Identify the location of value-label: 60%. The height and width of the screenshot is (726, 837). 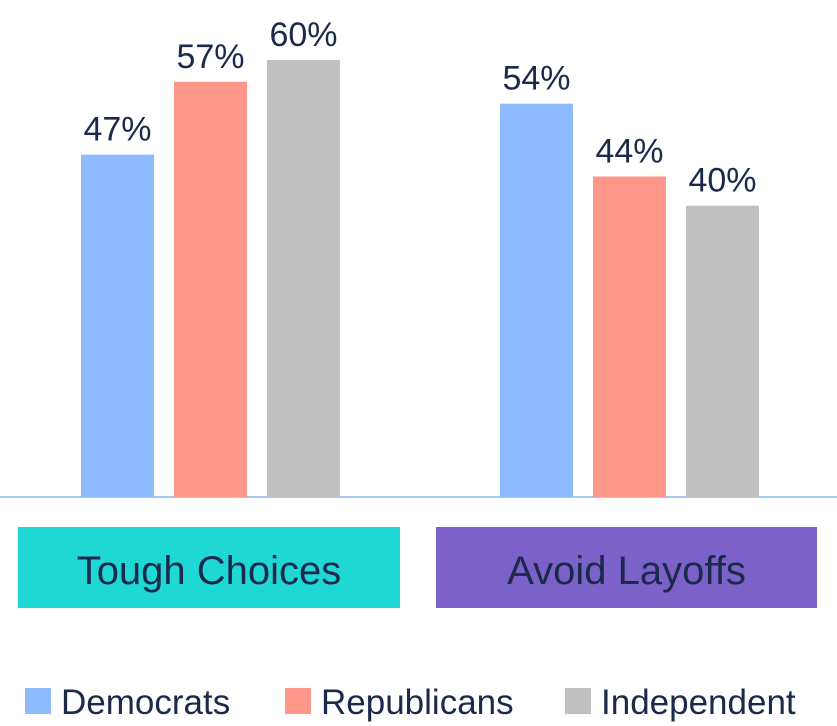
(303, 35).